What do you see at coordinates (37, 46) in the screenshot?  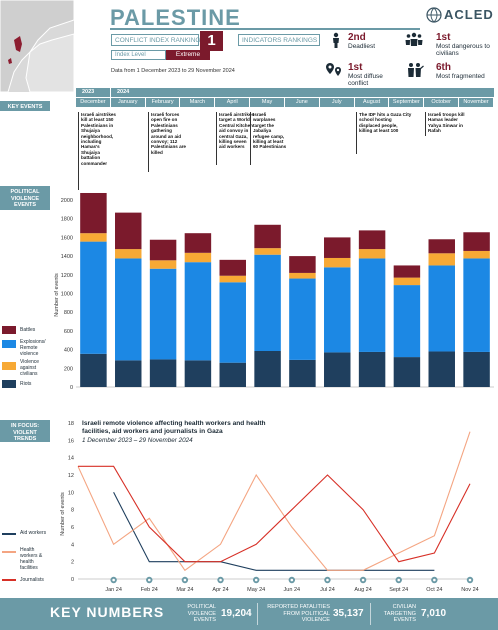 I see `region-map` at bounding box center [37, 46].